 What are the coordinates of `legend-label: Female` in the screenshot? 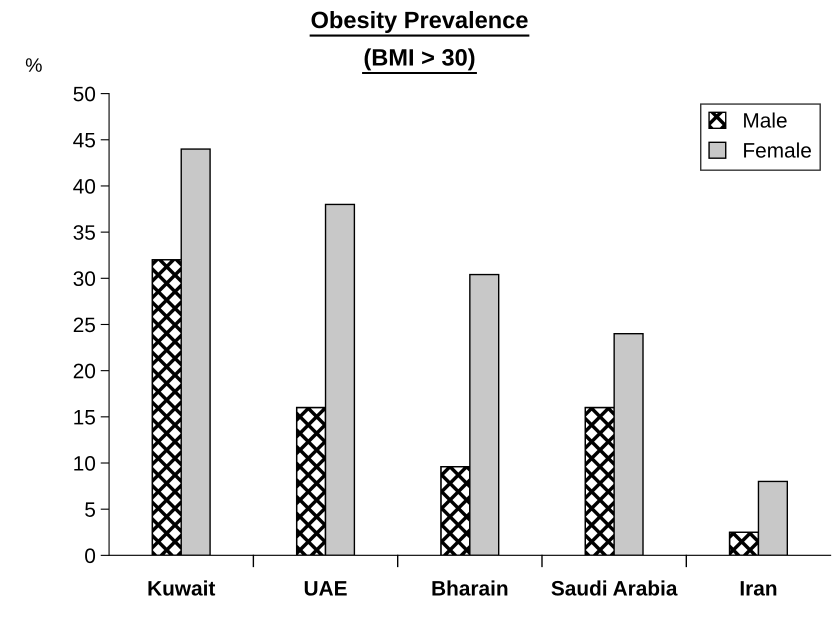 It's located at (777, 150).